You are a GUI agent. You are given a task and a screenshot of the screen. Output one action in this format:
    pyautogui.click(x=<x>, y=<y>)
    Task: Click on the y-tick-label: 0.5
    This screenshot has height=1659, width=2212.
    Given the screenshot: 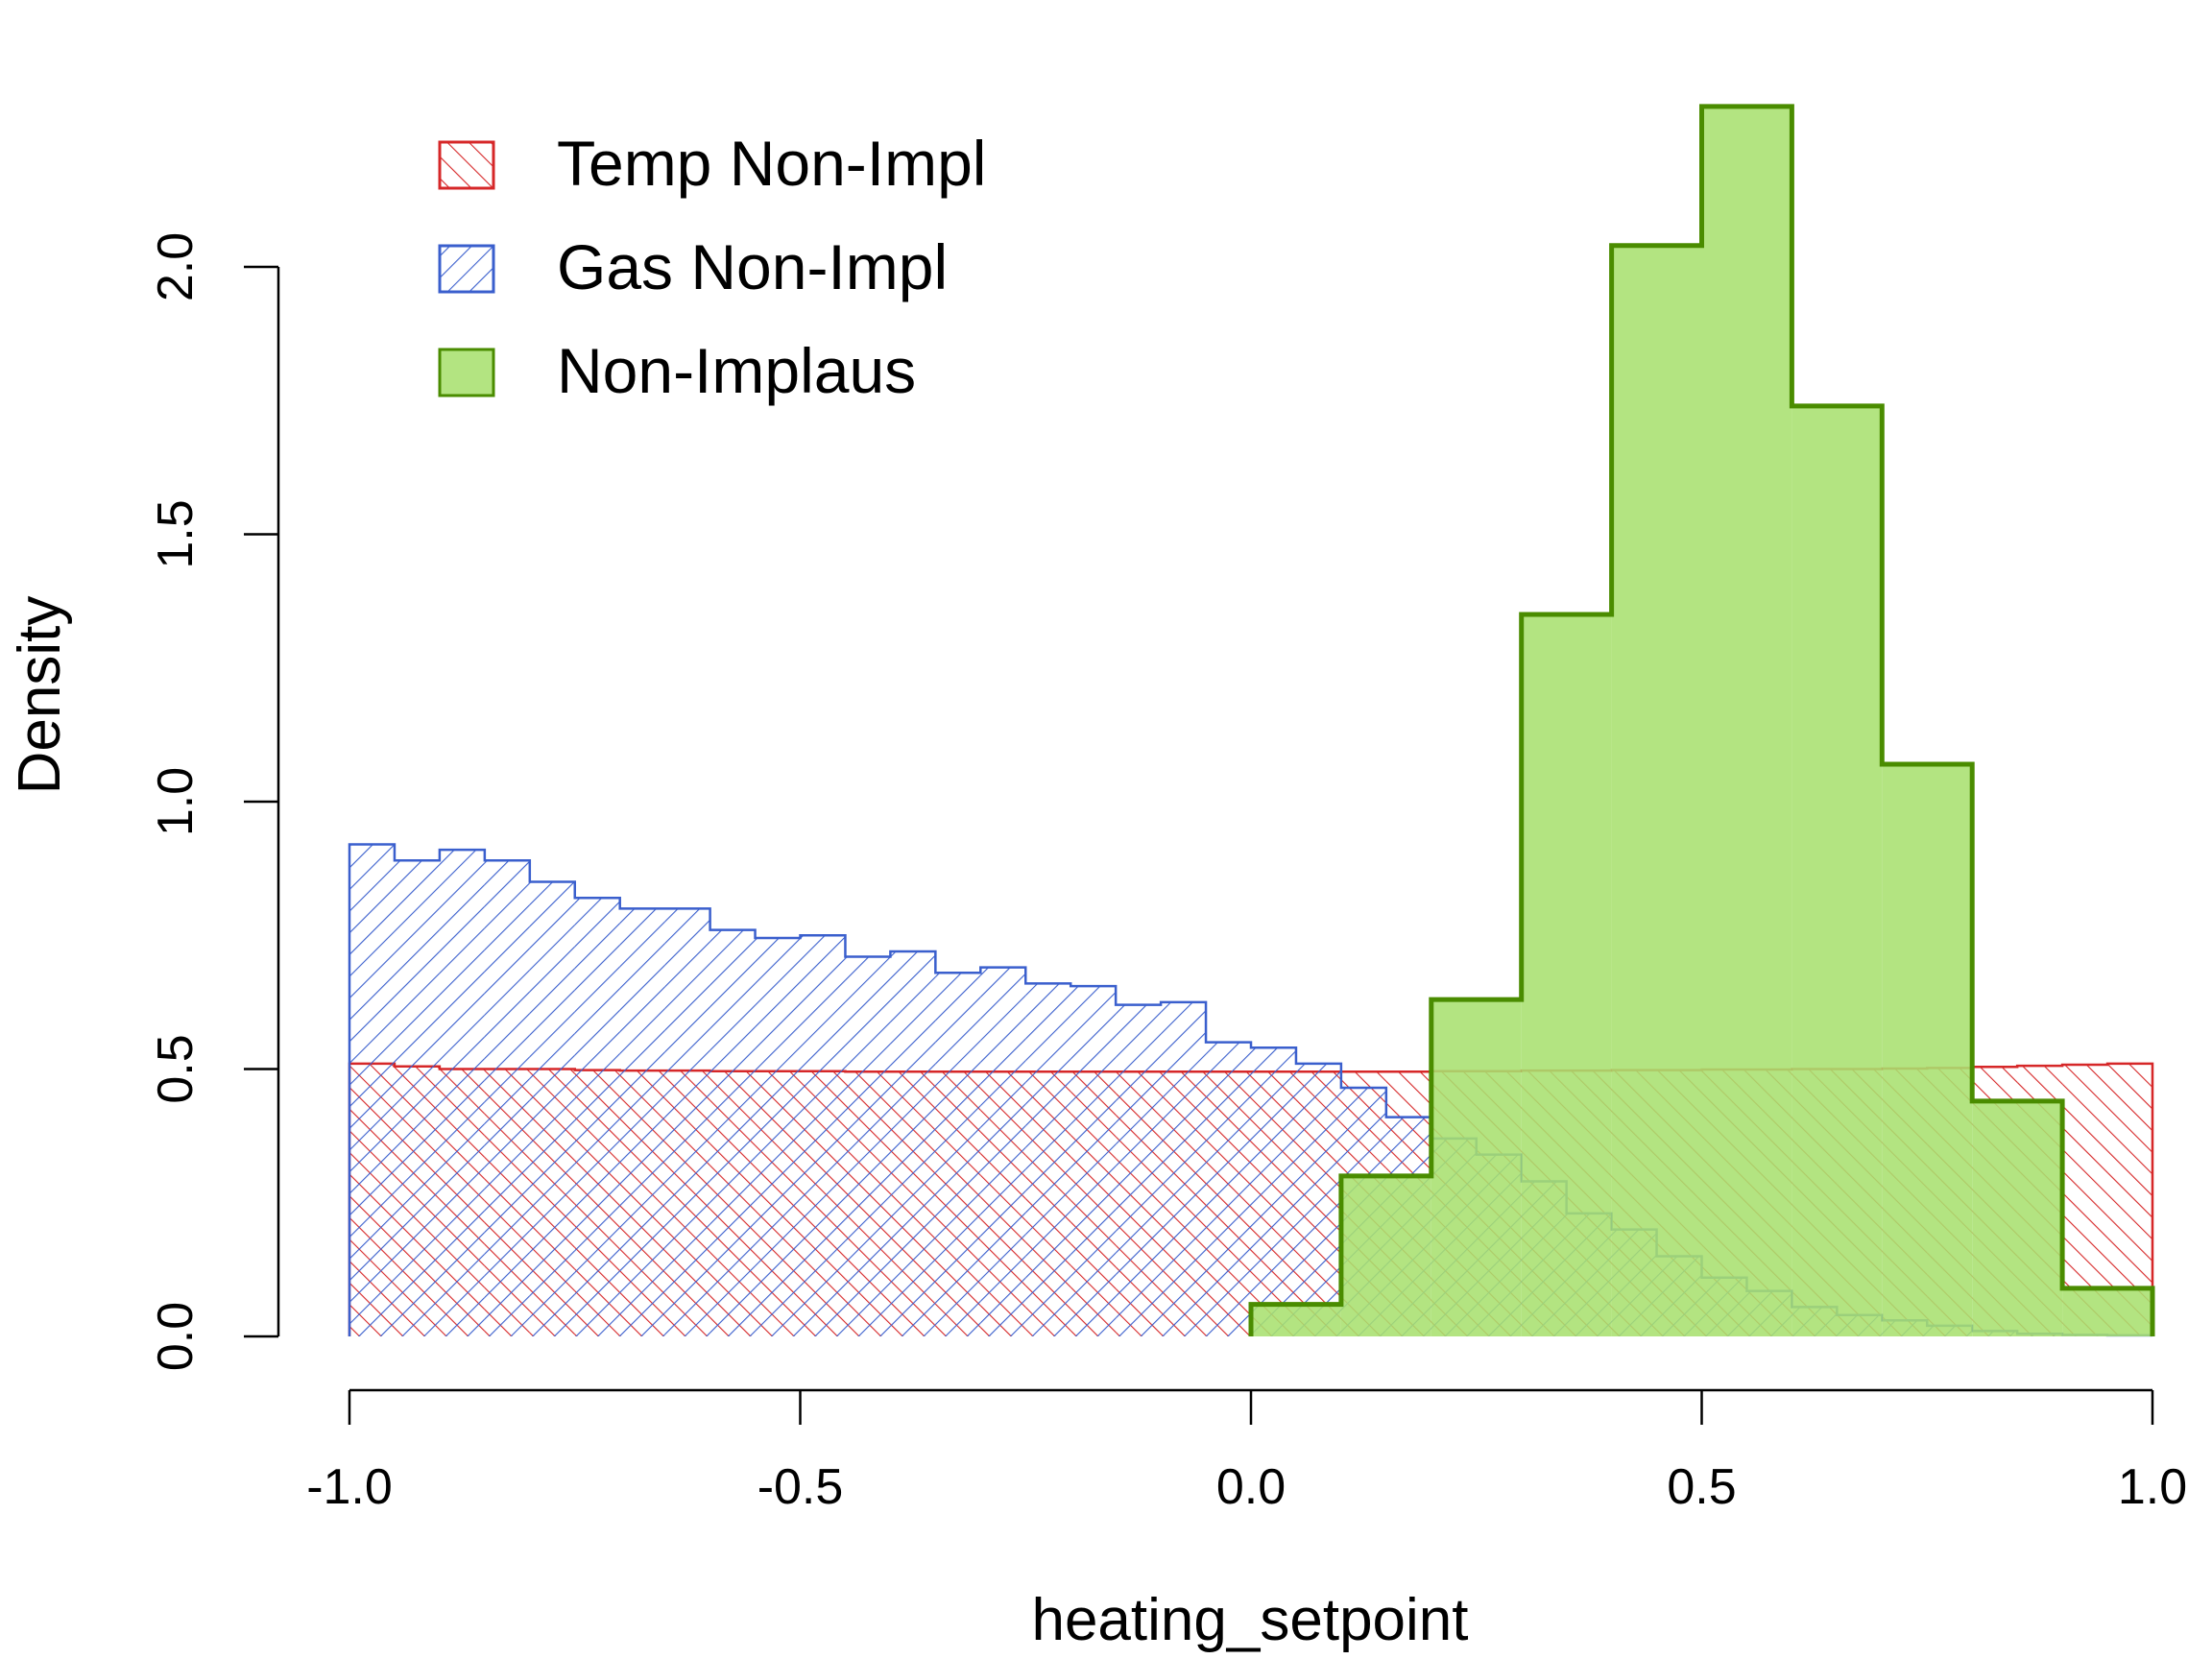 What is the action you would take?
    pyautogui.click(x=176, y=1068)
    